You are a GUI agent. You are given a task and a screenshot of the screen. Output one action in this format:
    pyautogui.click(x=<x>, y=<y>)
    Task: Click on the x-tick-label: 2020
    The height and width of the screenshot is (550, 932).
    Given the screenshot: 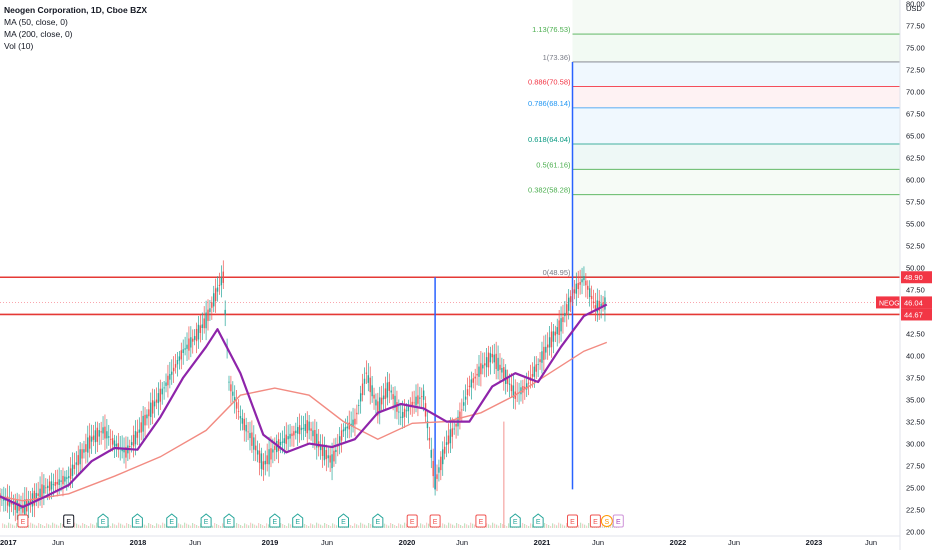 What is the action you would take?
    pyautogui.click(x=407, y=542)
    